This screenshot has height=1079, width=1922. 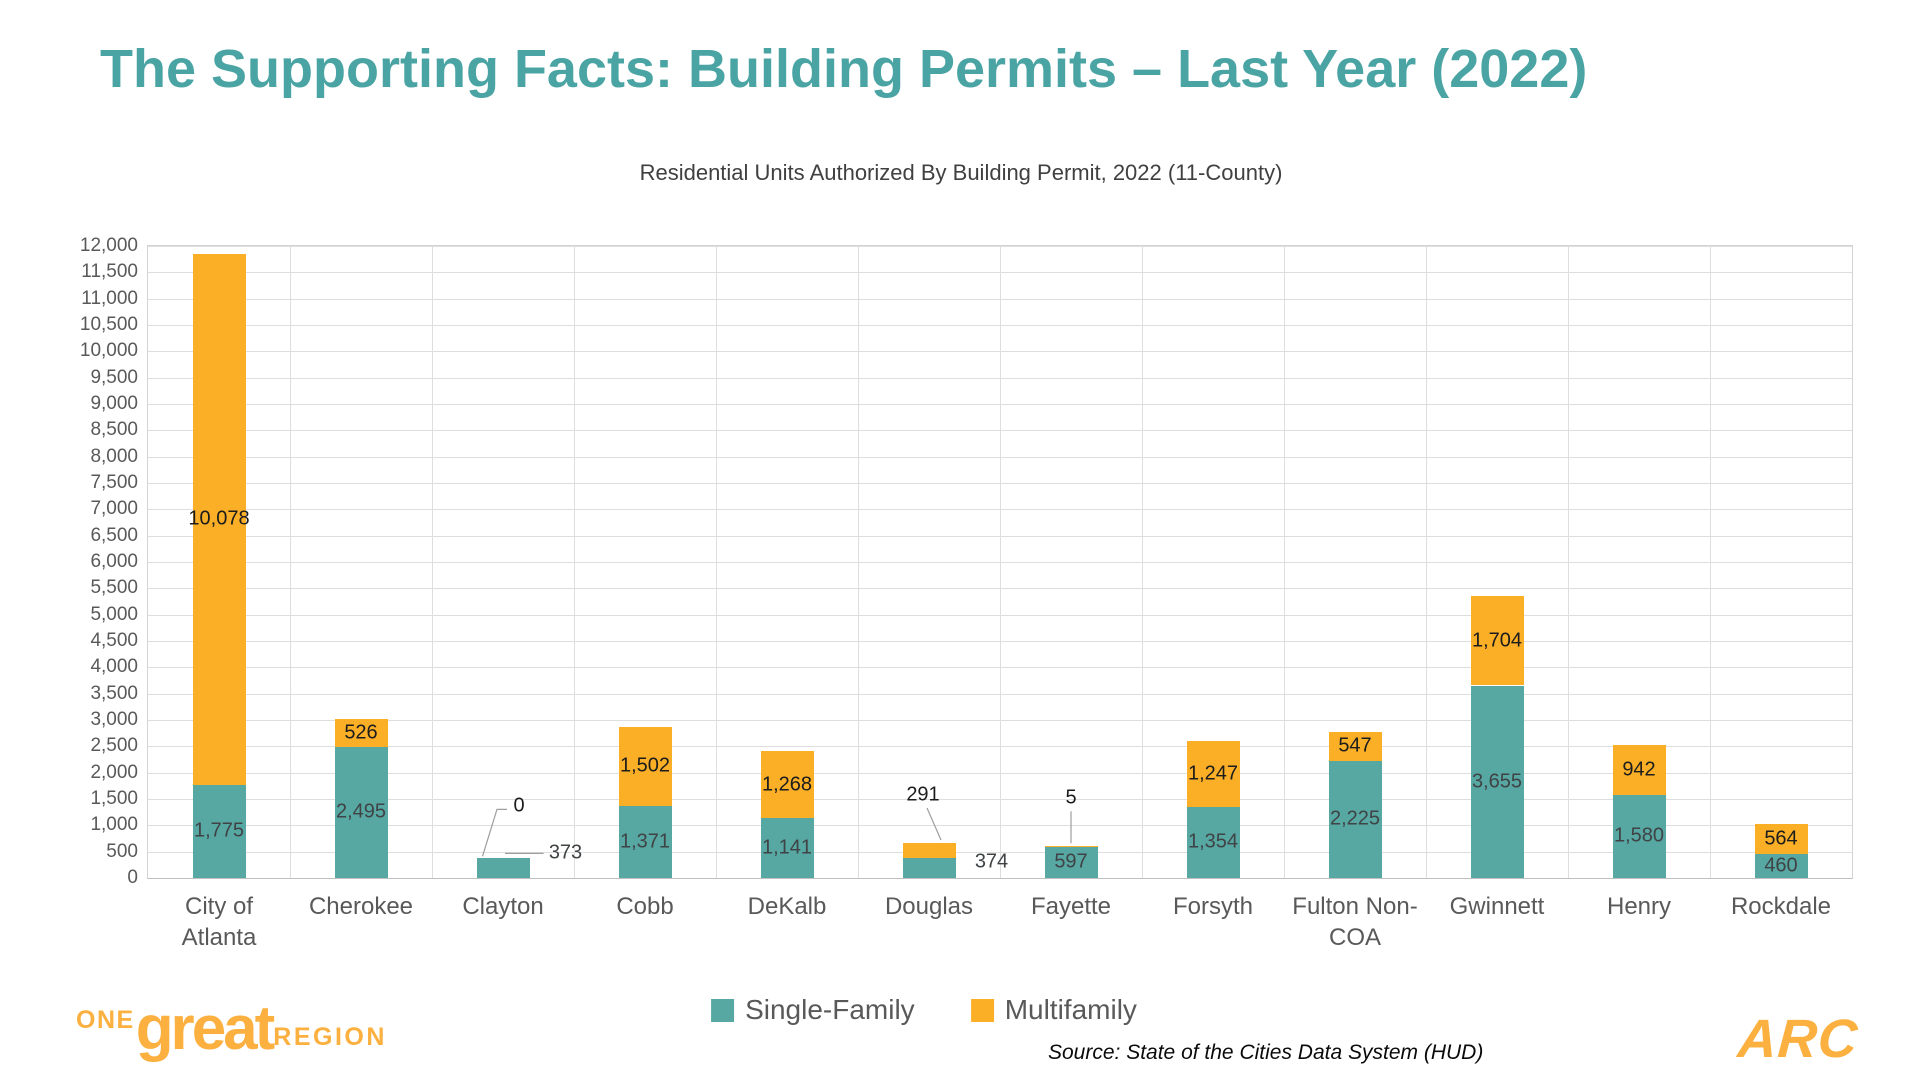 What do you see at coordinates (1497, 906) in the screenshot?
I see `x-category-label: Gwinnett` at bounding box center [1497, 906].